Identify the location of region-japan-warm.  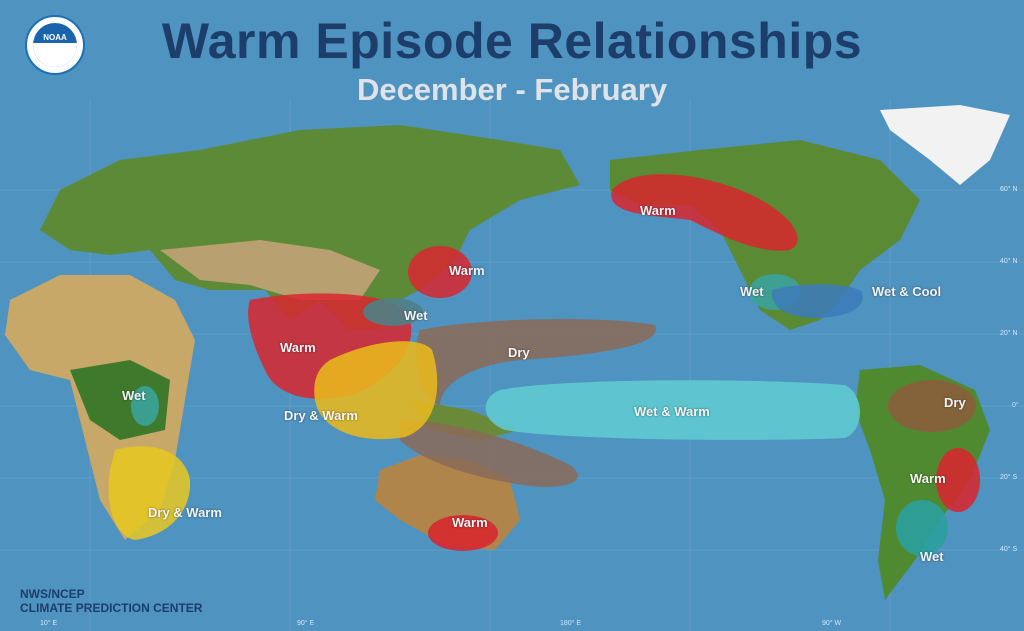
(440, 272).